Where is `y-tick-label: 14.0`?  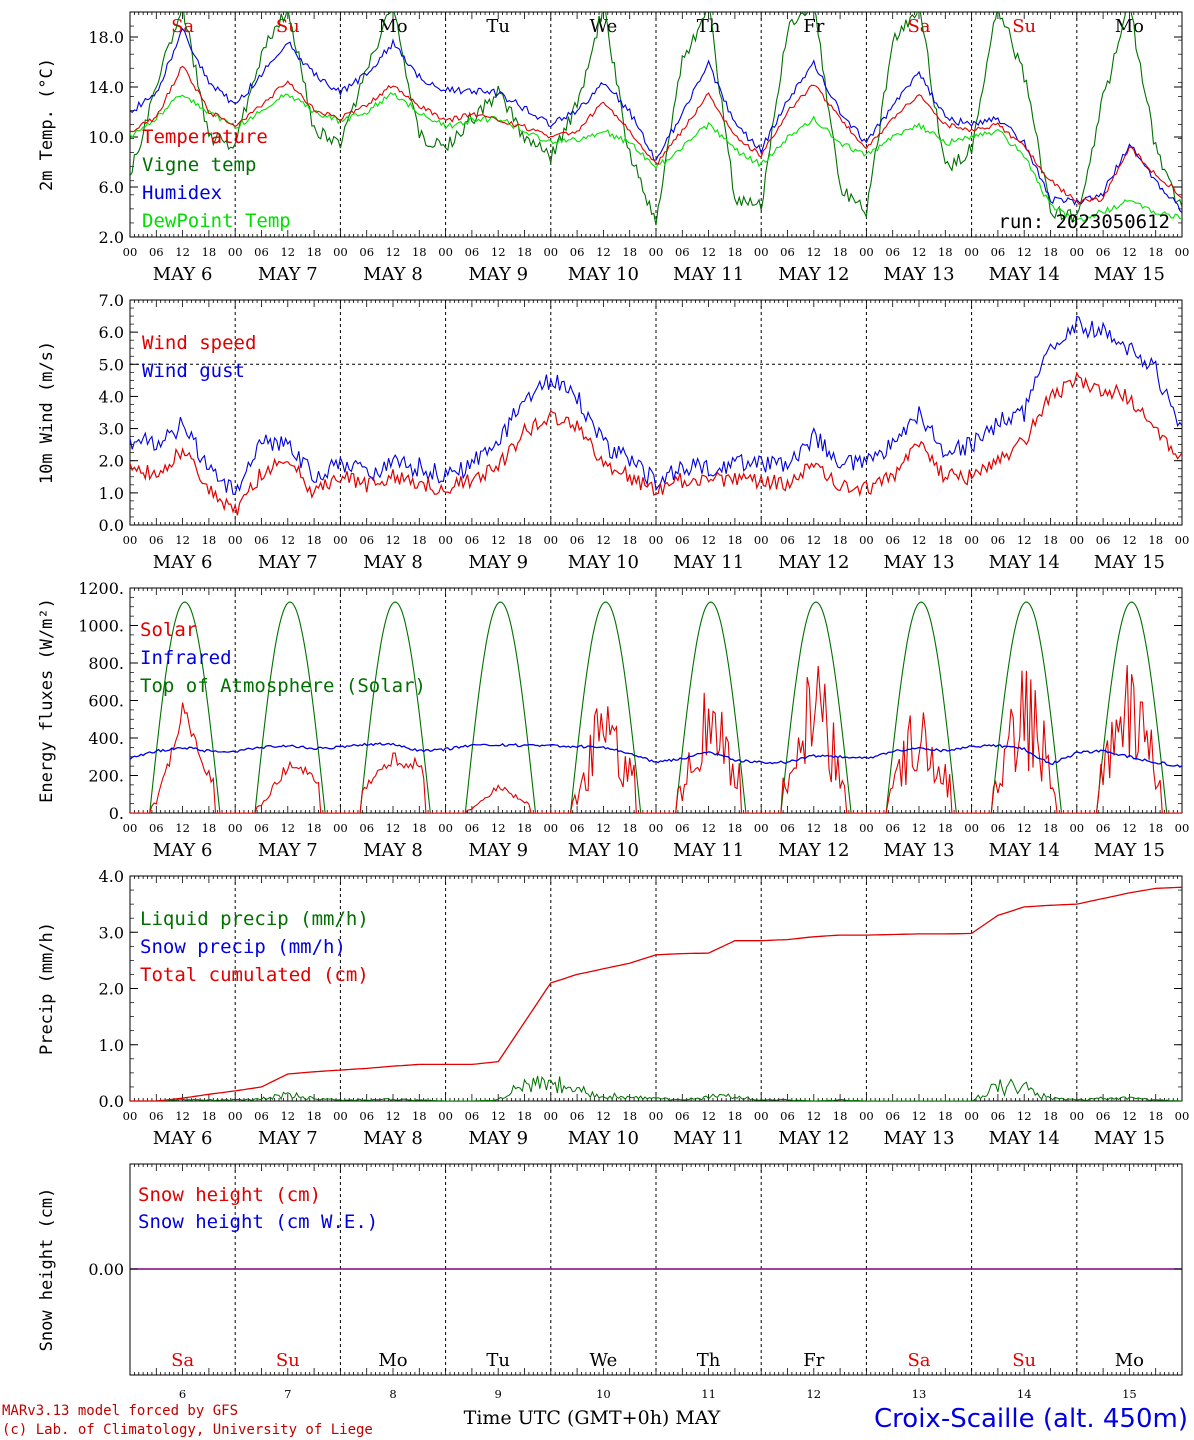
y-tick-label: 14.0 is located at coordinates (106, 87).